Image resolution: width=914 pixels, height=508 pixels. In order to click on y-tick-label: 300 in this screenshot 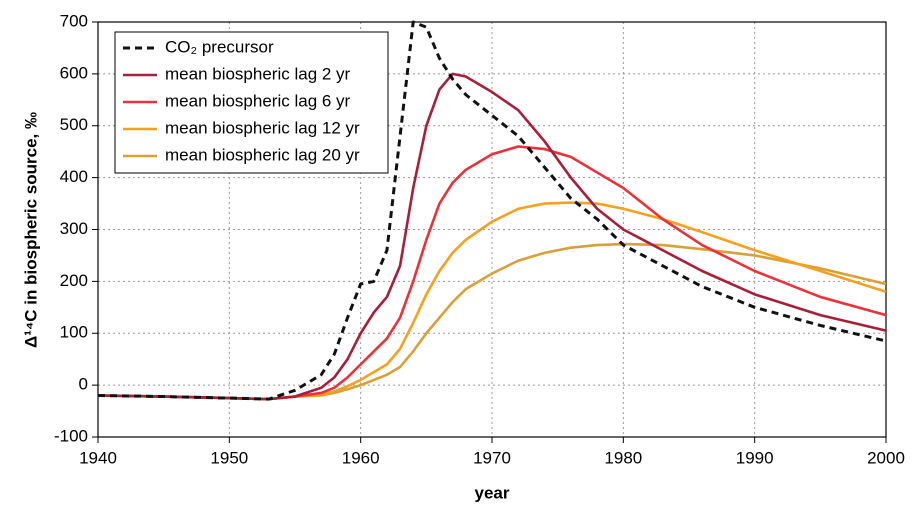, I will do `click(74, 228)`.